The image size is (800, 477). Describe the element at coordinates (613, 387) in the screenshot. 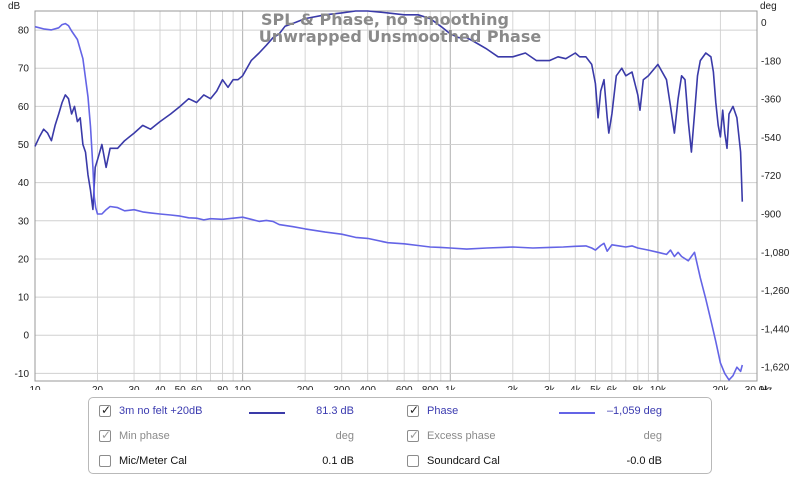

I see `x-tick-label: 6k` at that location.